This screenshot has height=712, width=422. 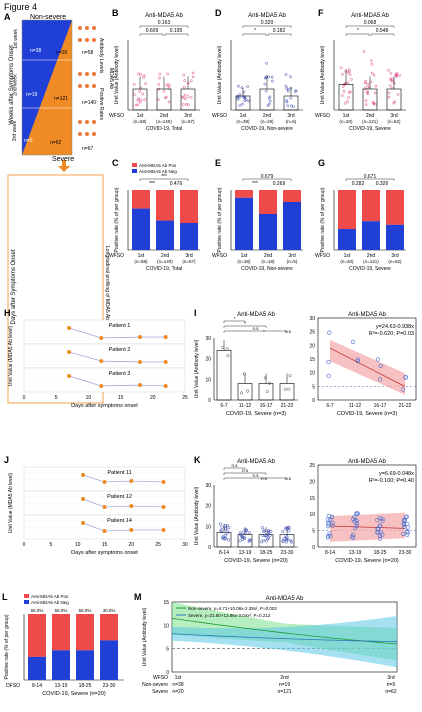 I want to click on panelF-cat: 3rd, so click(x=393, y=116).